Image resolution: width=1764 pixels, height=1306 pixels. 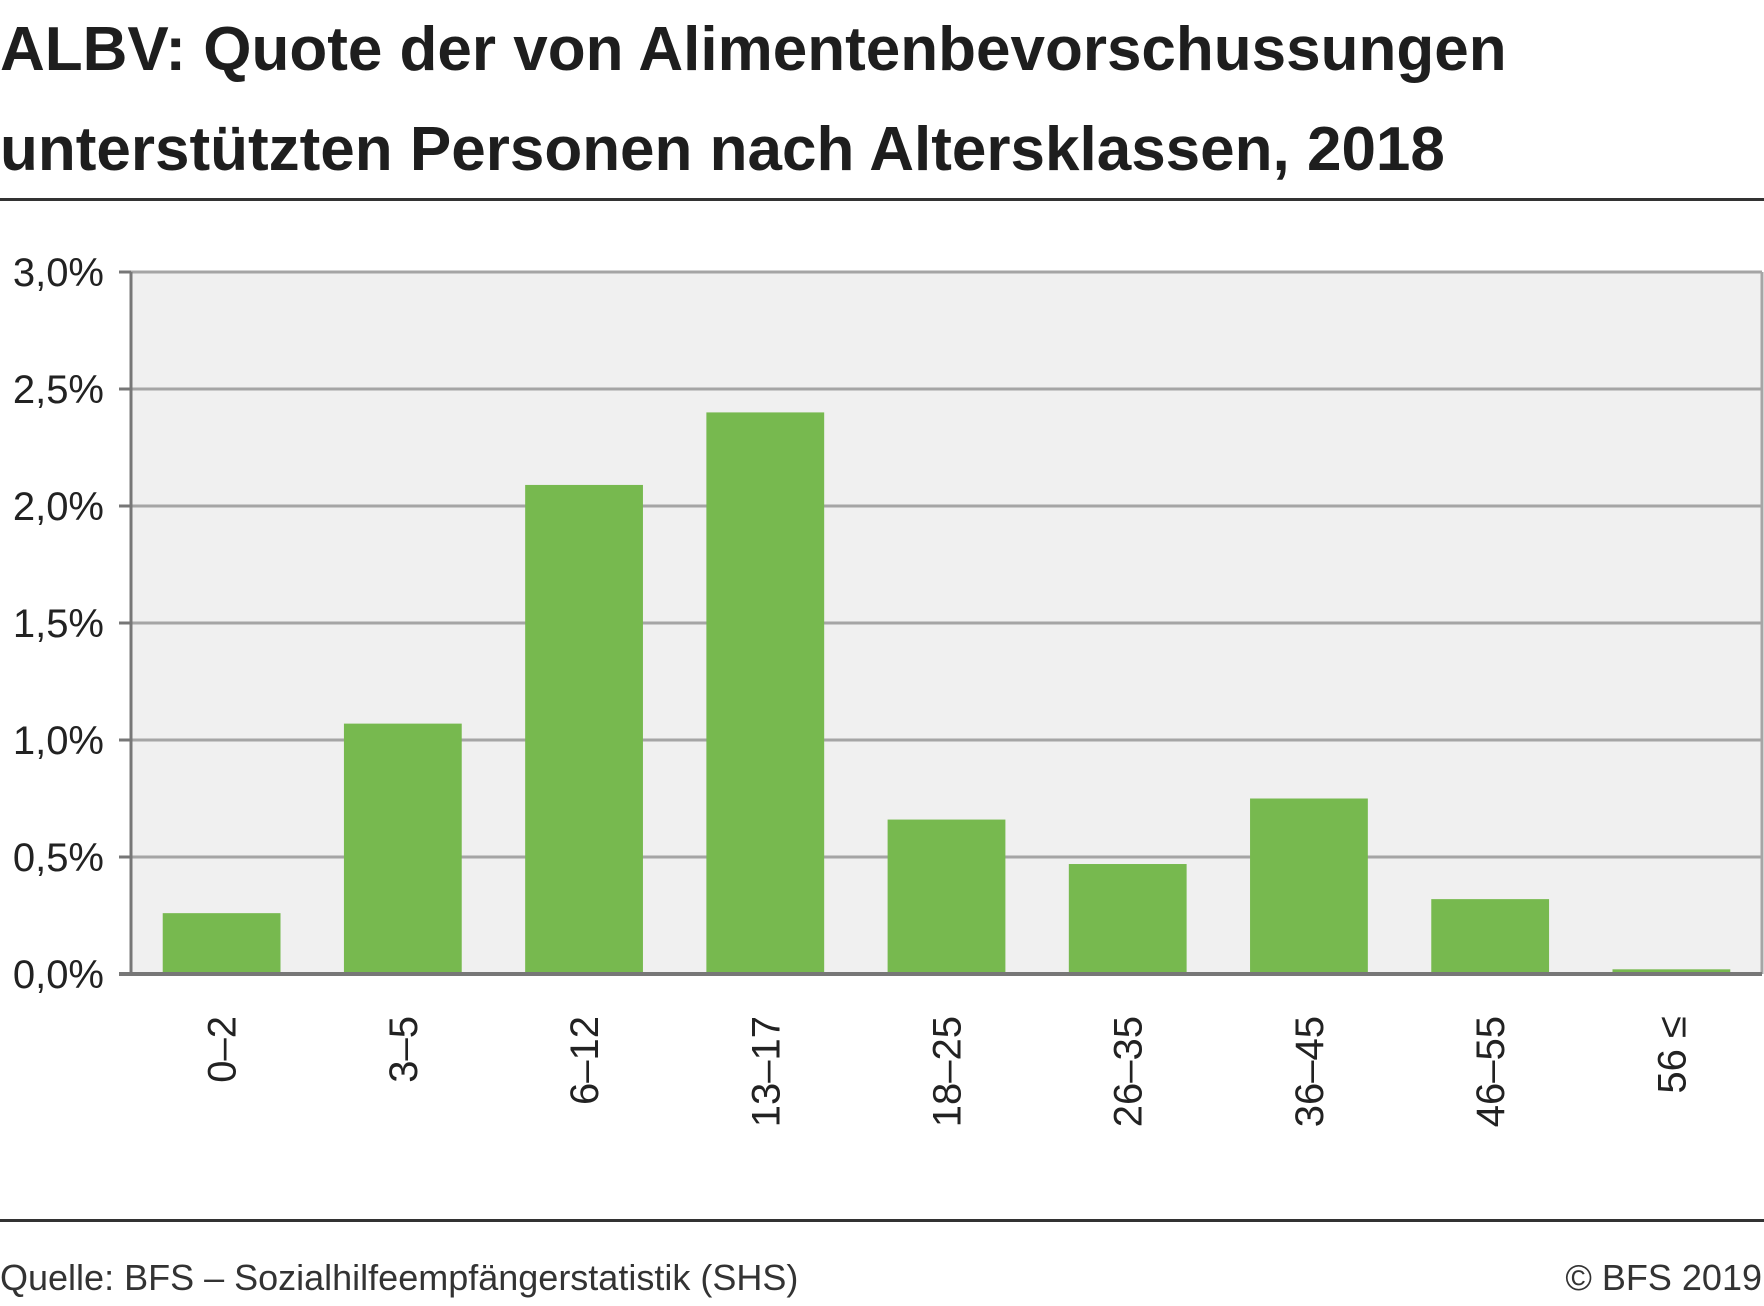 I want to click on y-tick-label: 3,0%, so click(x=58, y=273).